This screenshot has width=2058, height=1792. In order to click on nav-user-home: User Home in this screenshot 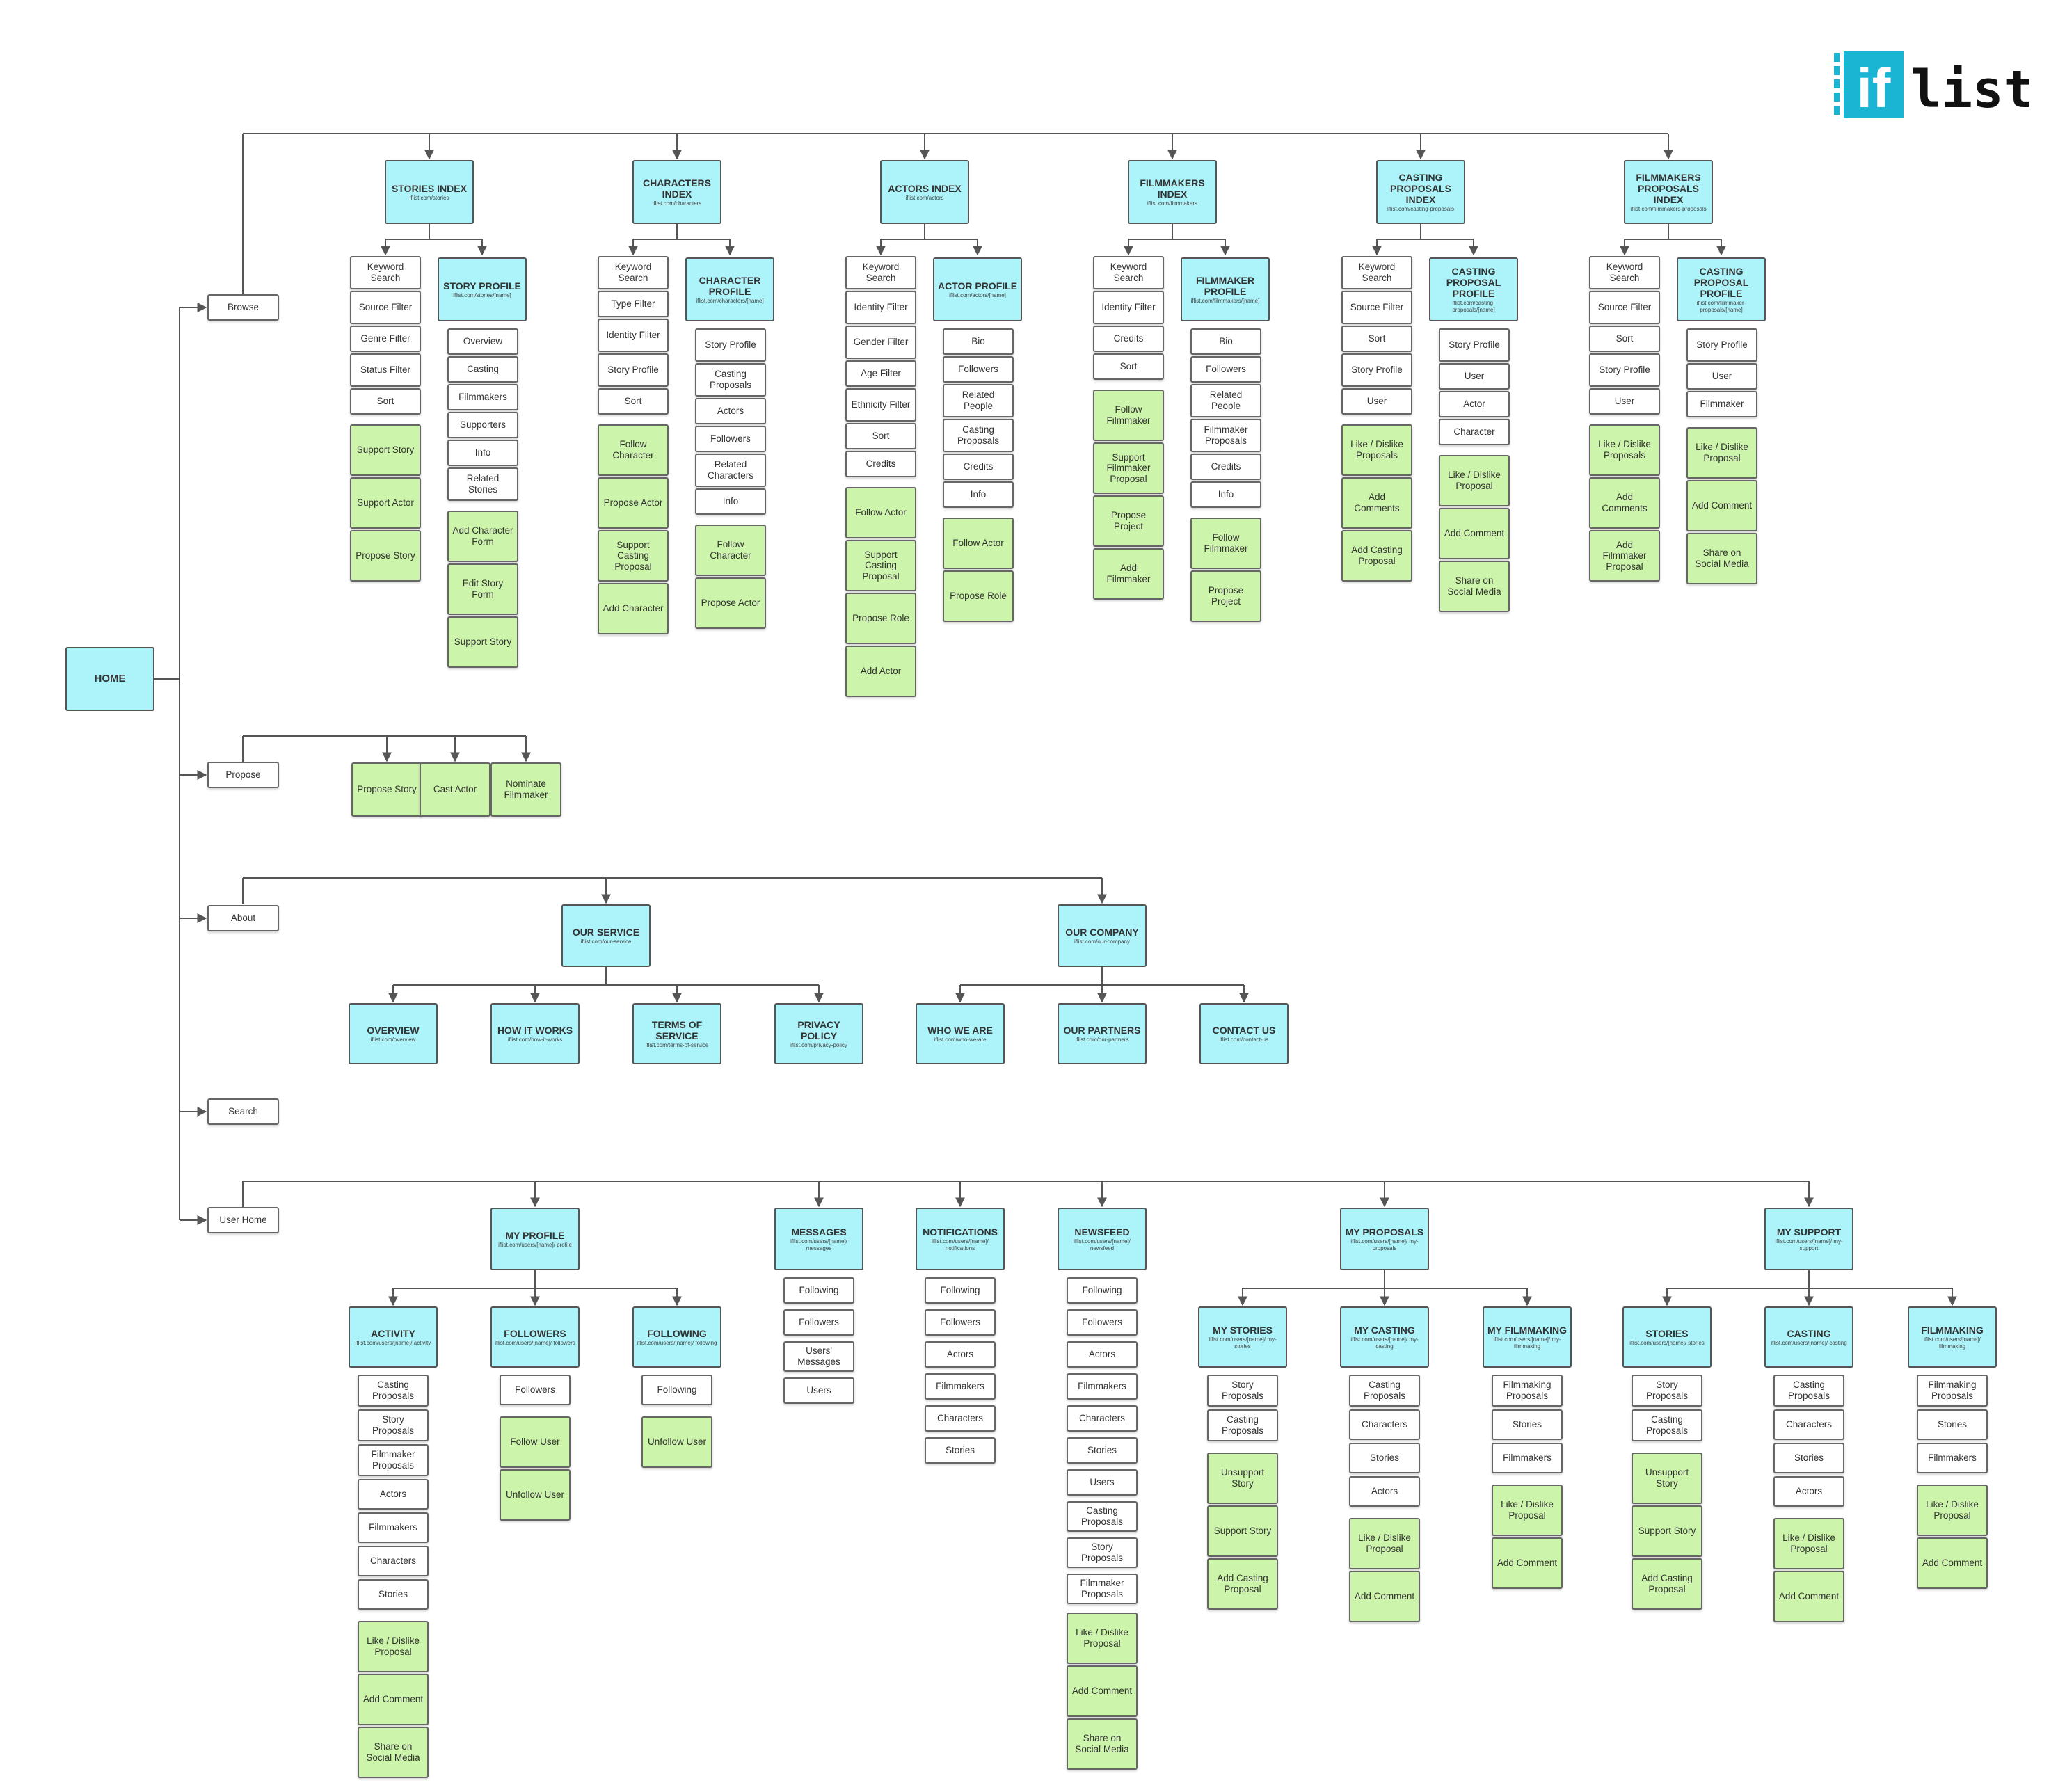, I will do `click(243, 1220)`.